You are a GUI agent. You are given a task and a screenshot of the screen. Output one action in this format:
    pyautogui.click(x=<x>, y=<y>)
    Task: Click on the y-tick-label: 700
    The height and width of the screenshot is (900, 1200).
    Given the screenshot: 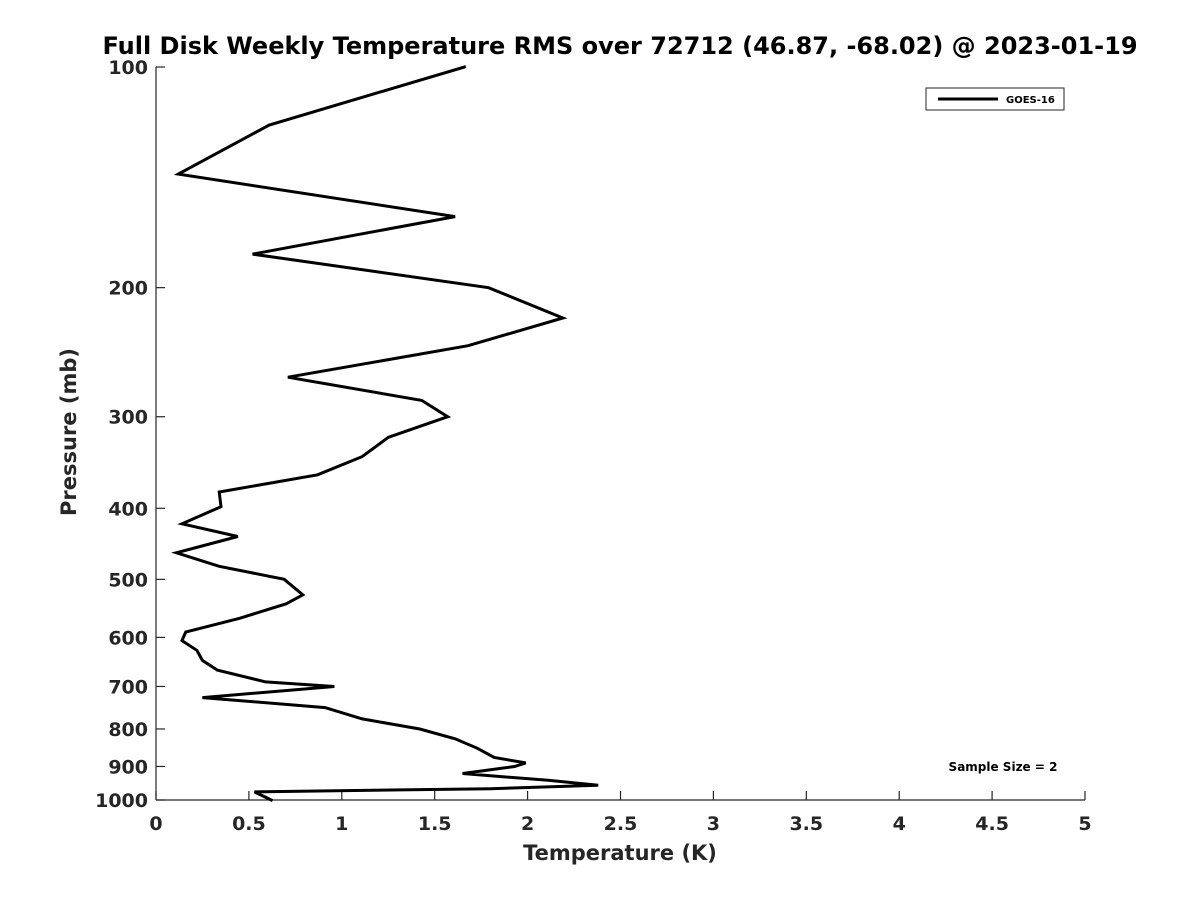 What is the action you would take?
    pyautogui.click(x=128, y=687)
    